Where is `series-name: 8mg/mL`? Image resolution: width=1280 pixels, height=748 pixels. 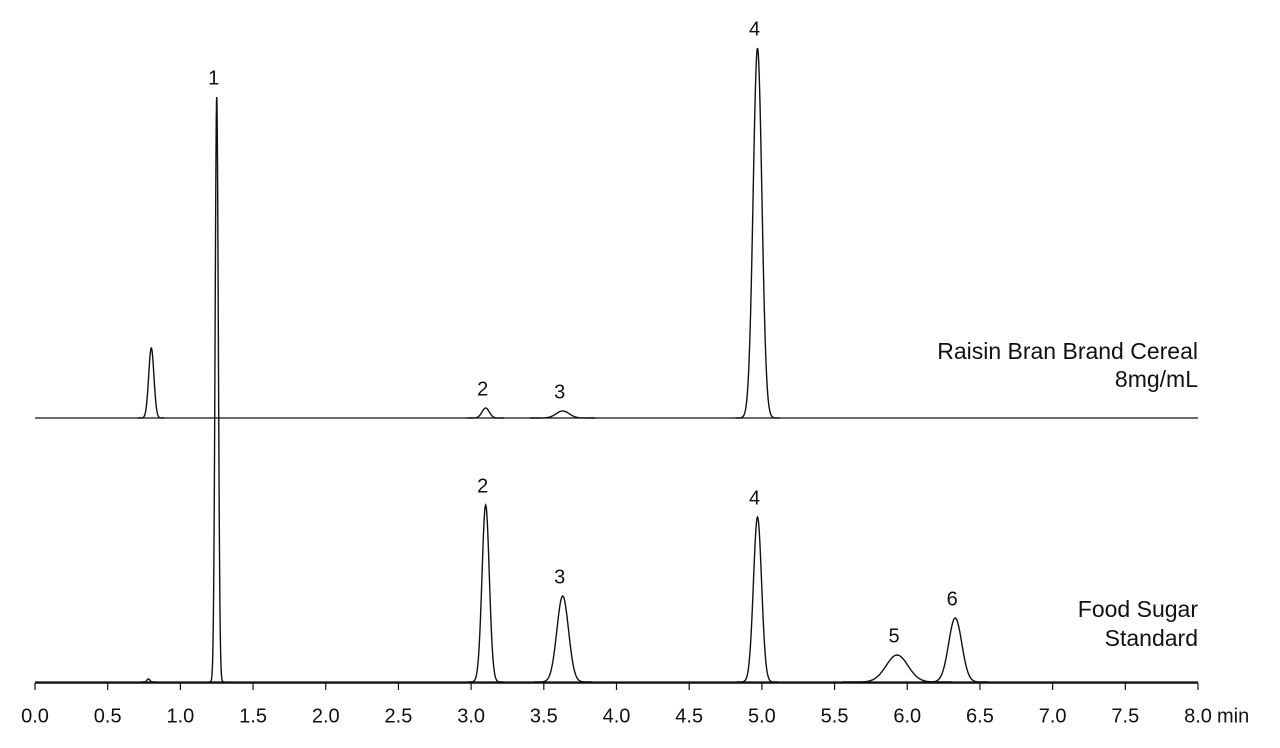 series-name: 8mg/mL is located at coordinates (1156, 379).